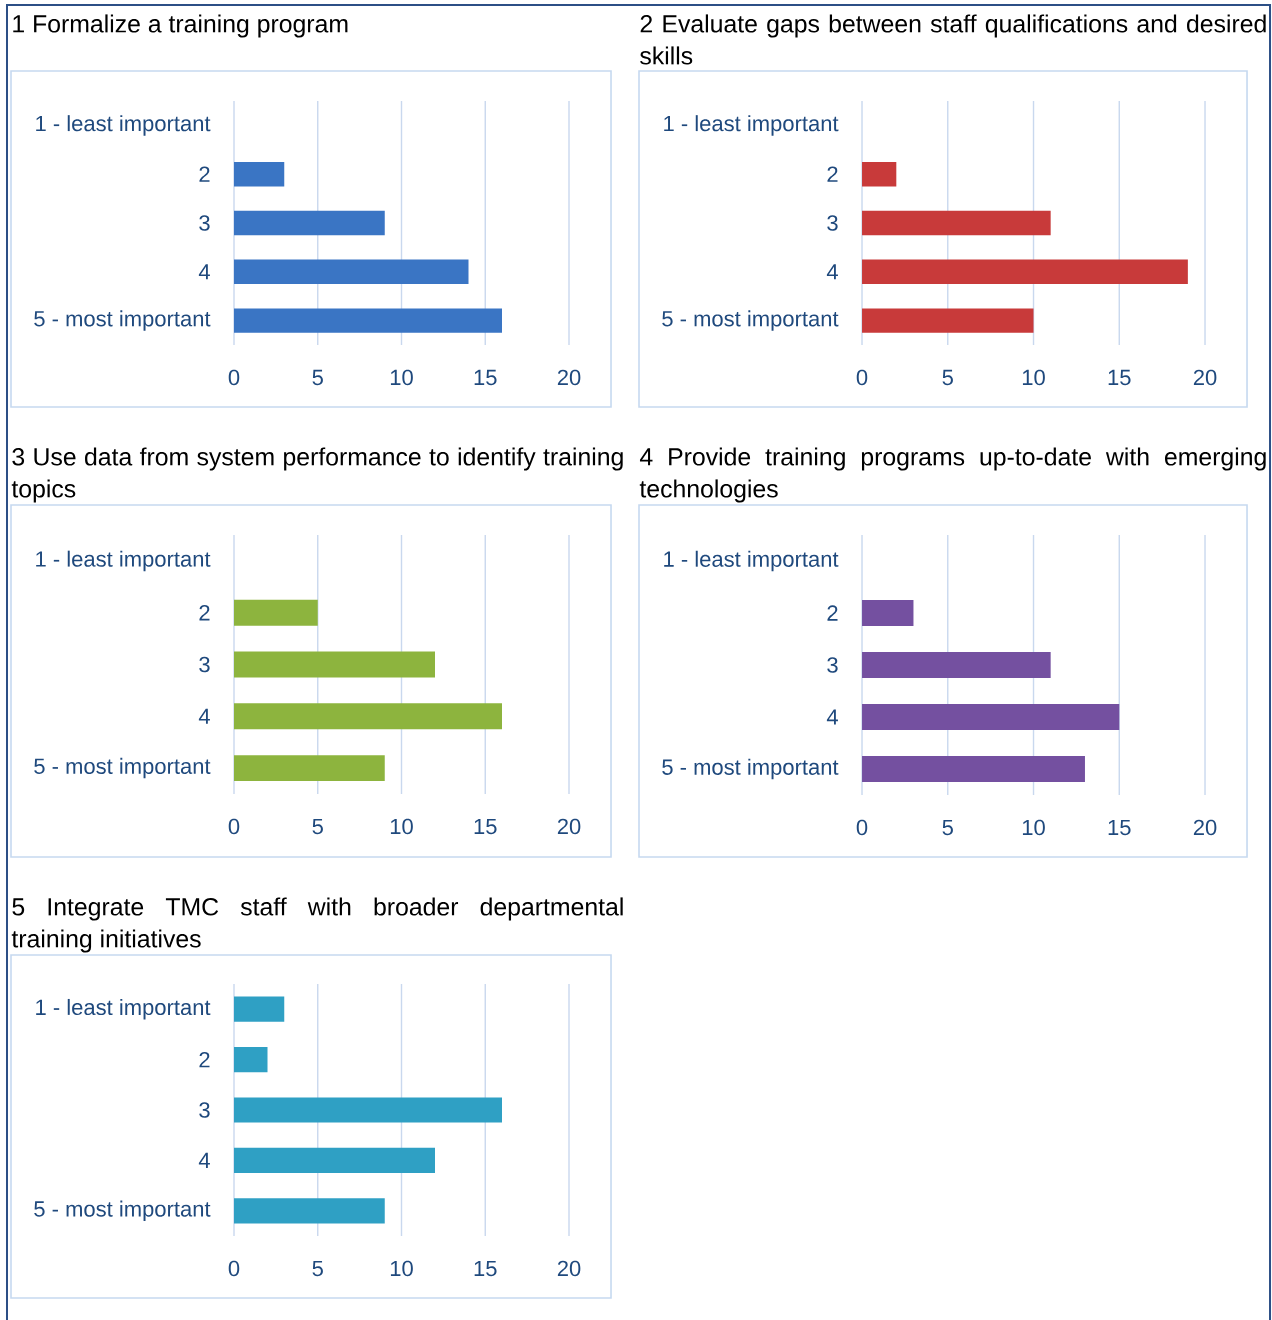 The height and width of the screenshot is (1320, 1272). I want to click on chart-title: 3 Use data from system performance to identify training topics, so click(317, 475).